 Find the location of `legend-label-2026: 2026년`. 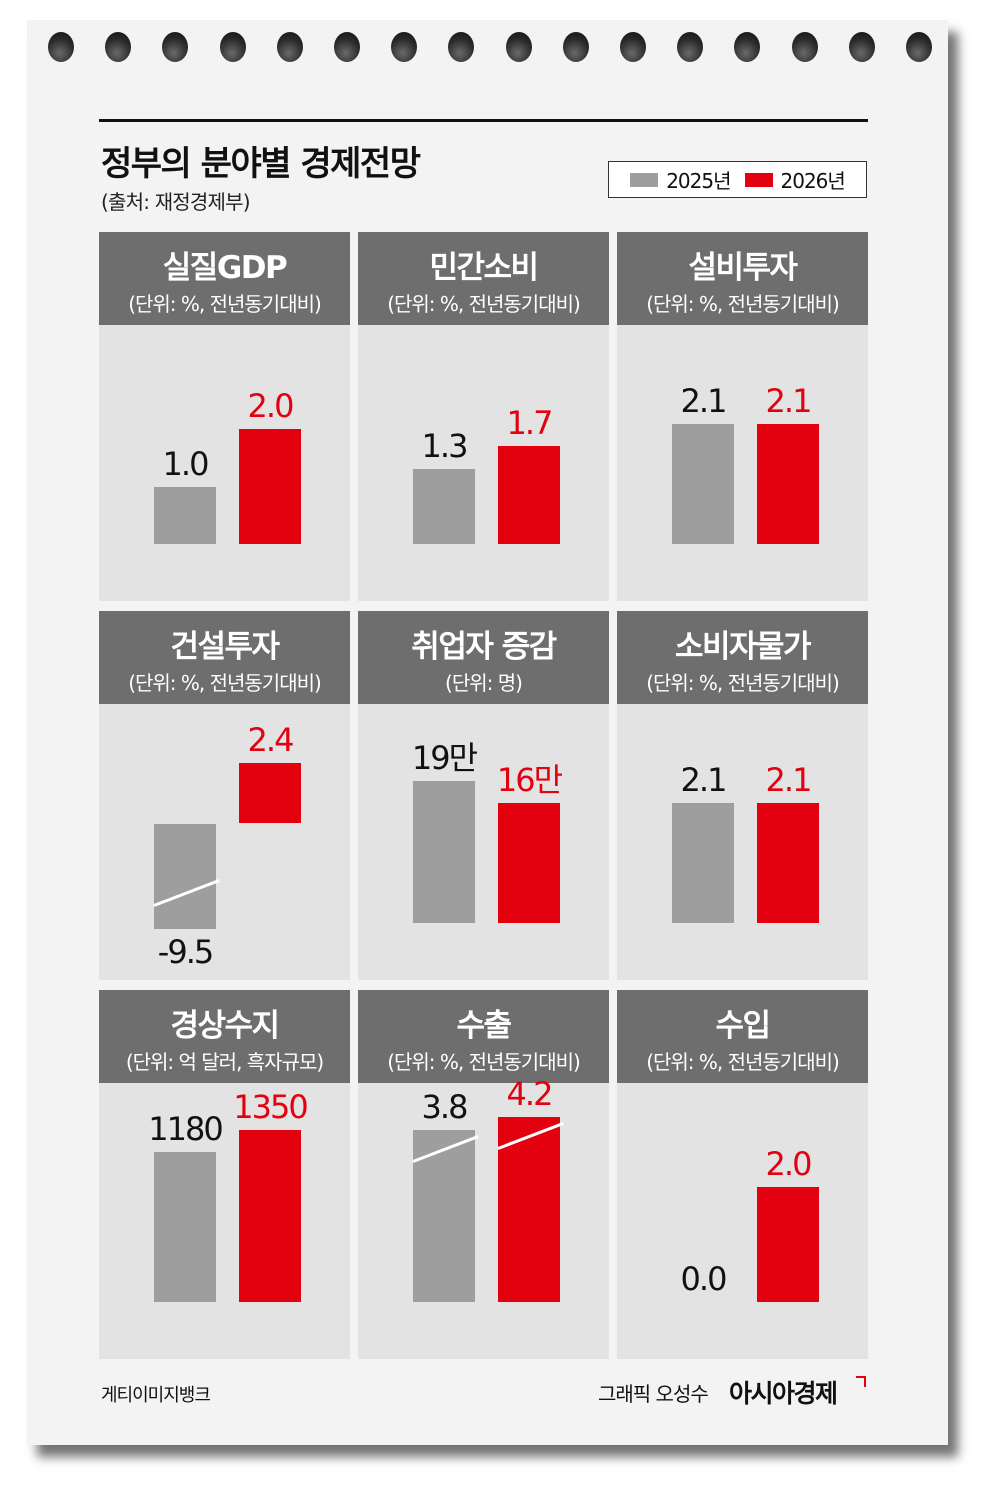

legend-label-2026: 2026년 is located at coordinates (813, 181).